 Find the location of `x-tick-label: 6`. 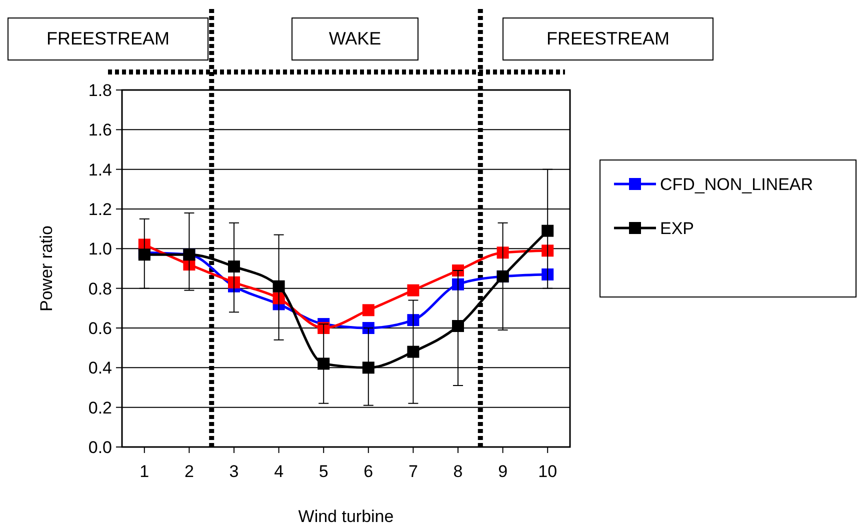

x-tick-label: 6 is located at coordinates (369, 471).